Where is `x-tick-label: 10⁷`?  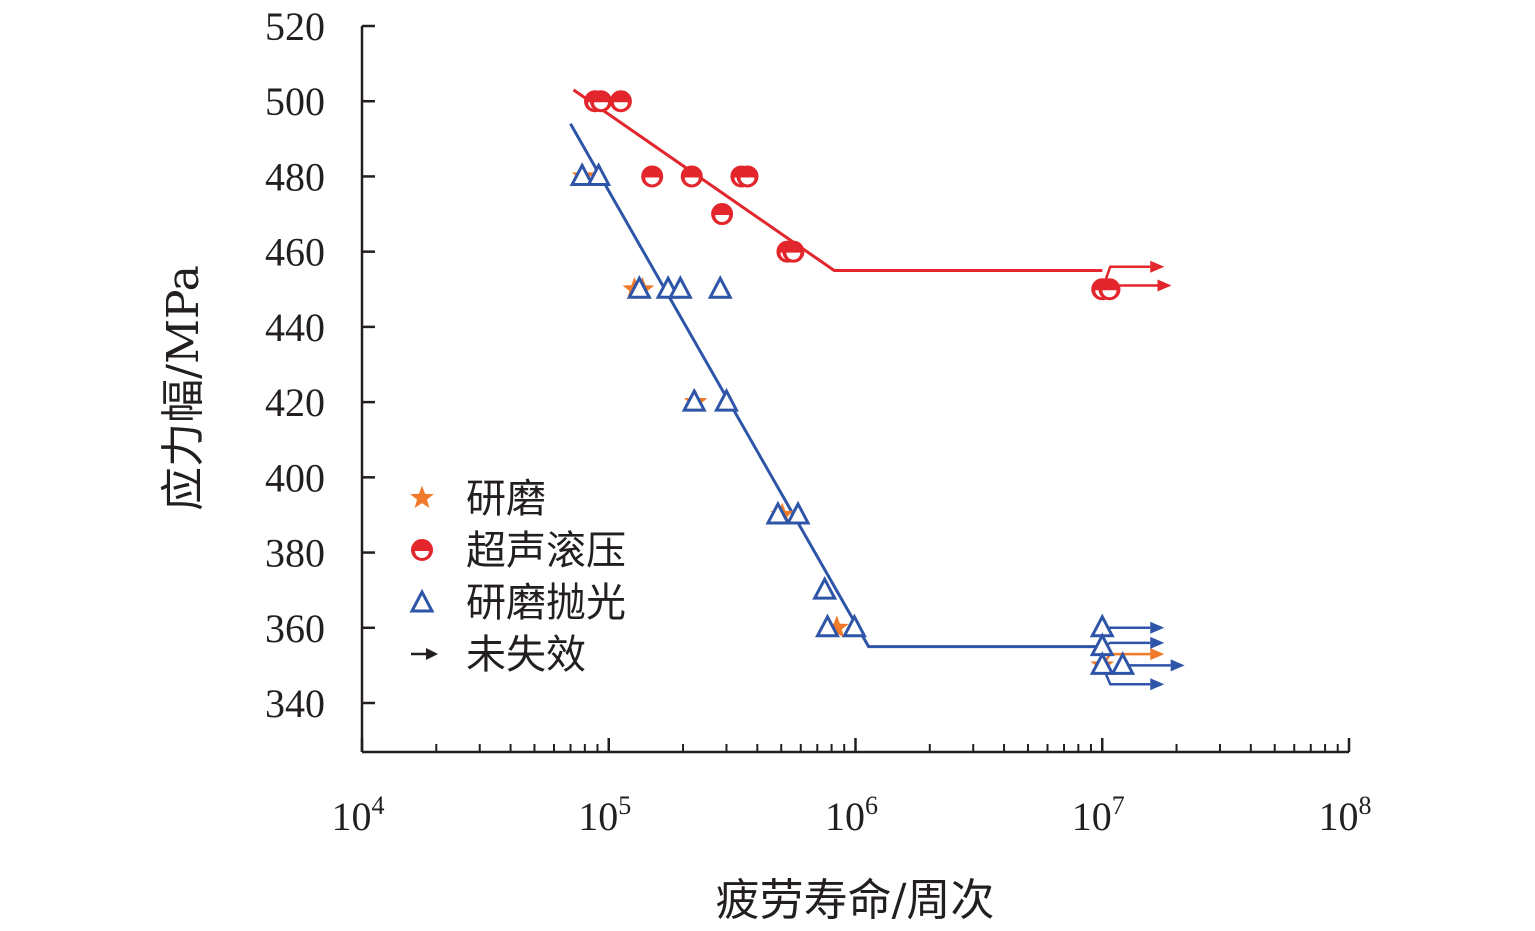
x-tick-label: 10⁷ is located at coordinates (1098, 815).